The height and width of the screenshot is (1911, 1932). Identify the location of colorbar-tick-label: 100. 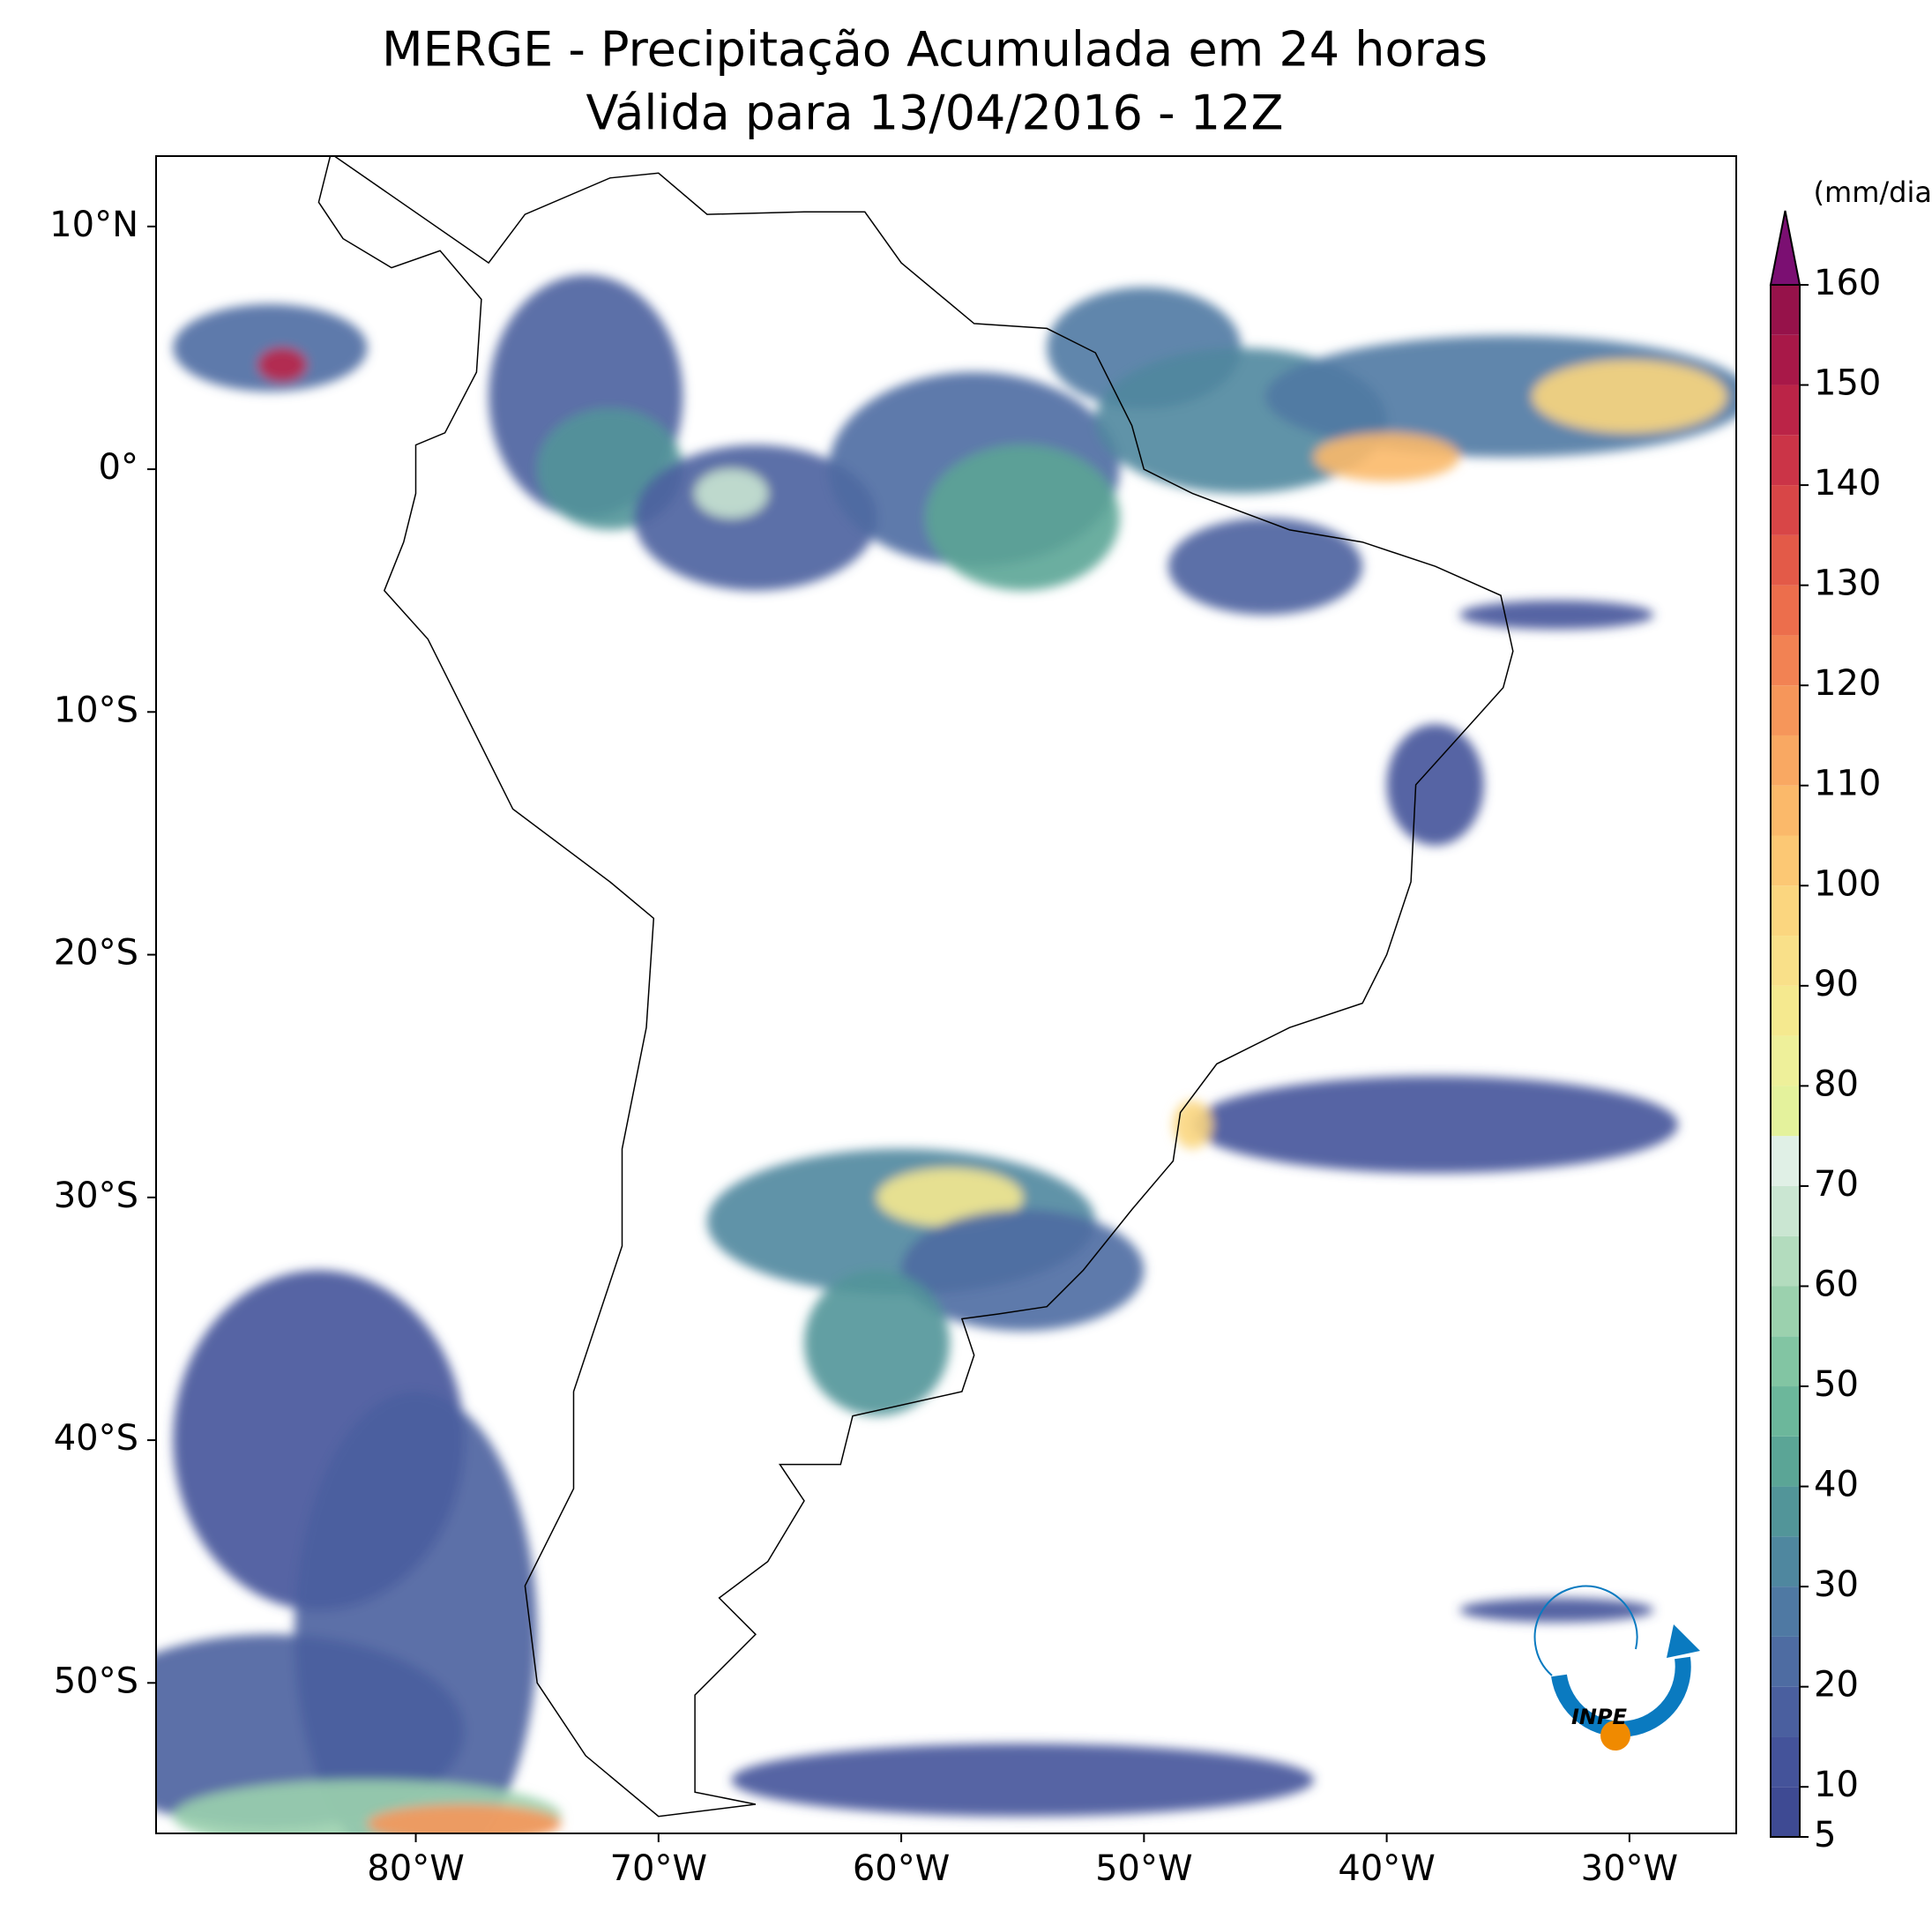
(1847, 884).